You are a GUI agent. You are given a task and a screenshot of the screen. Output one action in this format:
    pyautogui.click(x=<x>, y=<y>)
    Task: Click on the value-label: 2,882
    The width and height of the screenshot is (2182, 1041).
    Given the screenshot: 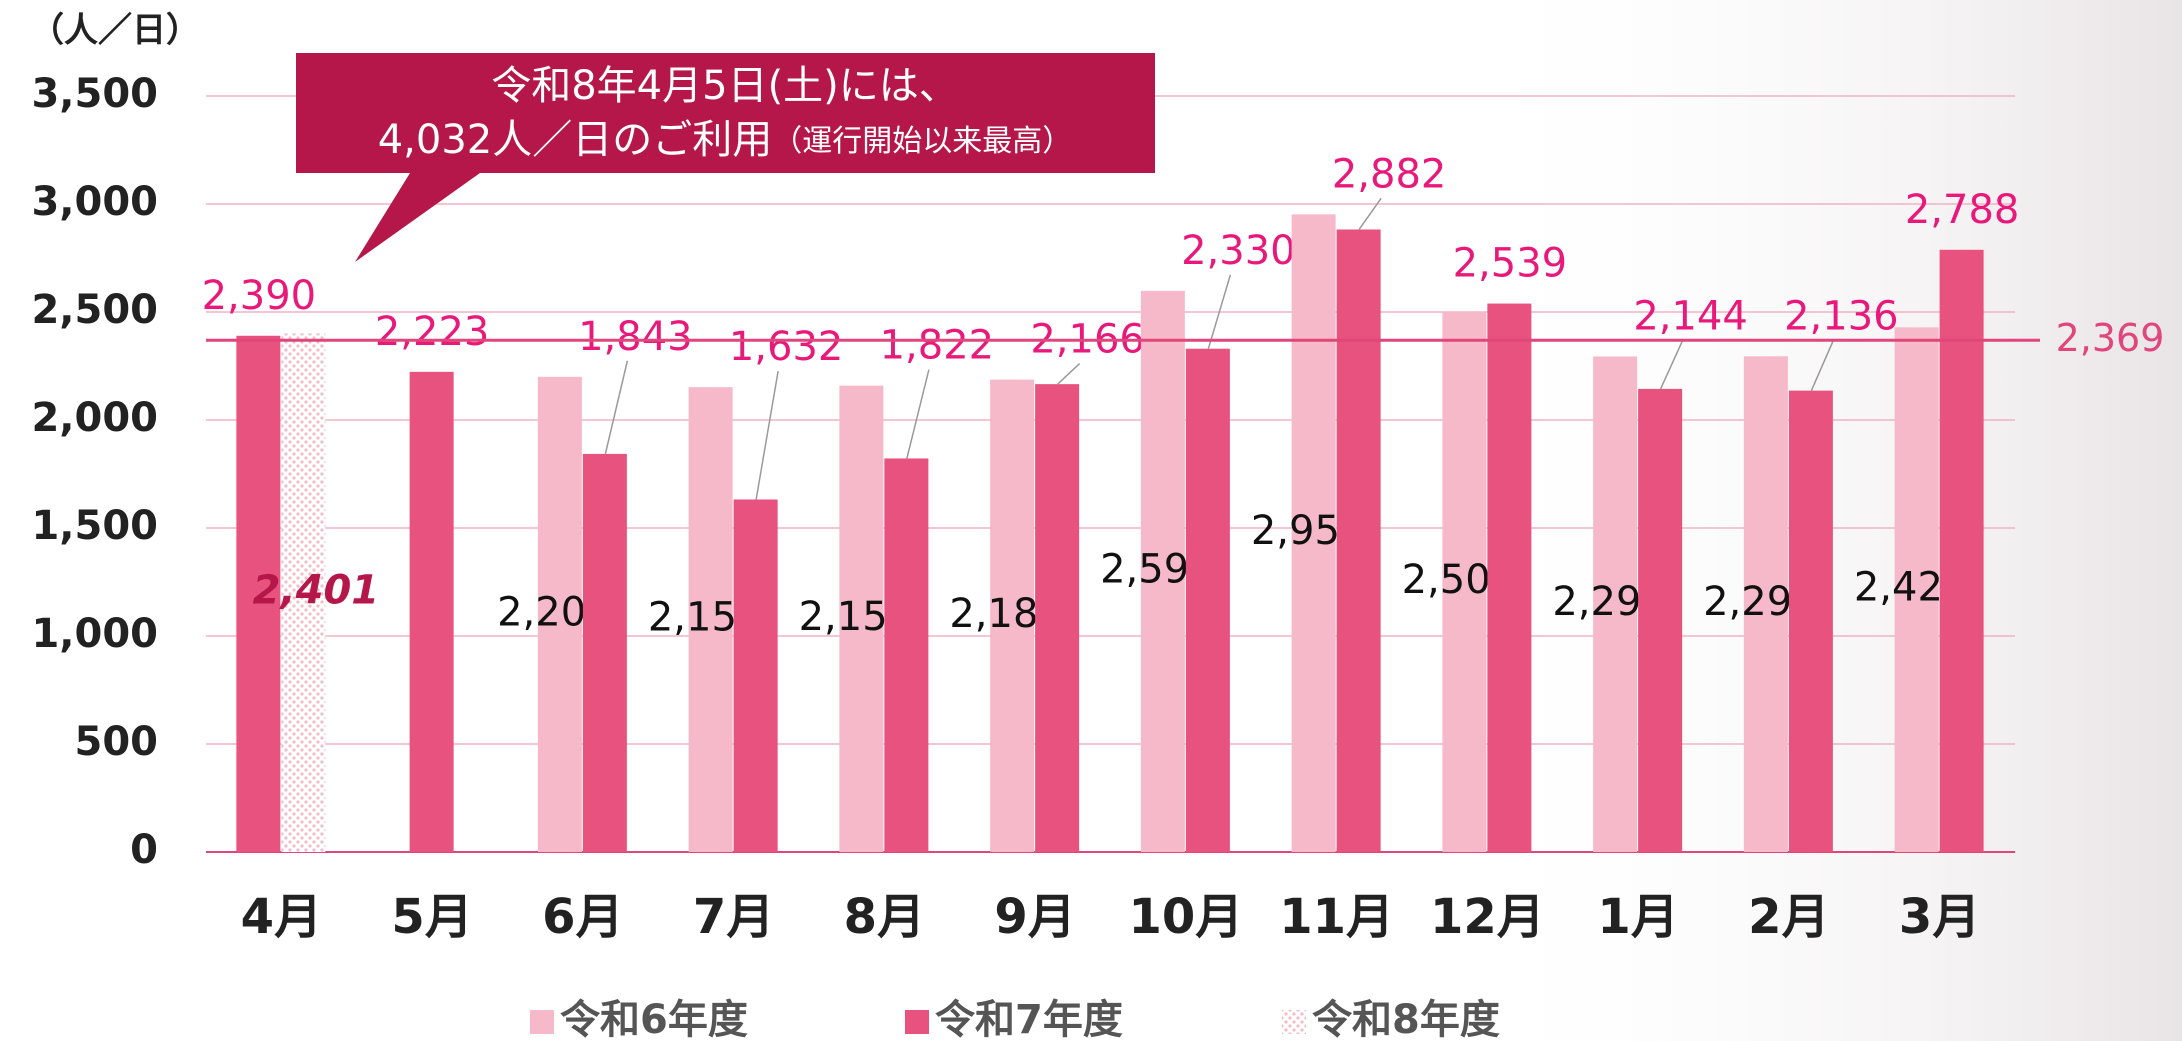 What is the action you would take?
    pyautogui.click(x=1389, y=174)
    